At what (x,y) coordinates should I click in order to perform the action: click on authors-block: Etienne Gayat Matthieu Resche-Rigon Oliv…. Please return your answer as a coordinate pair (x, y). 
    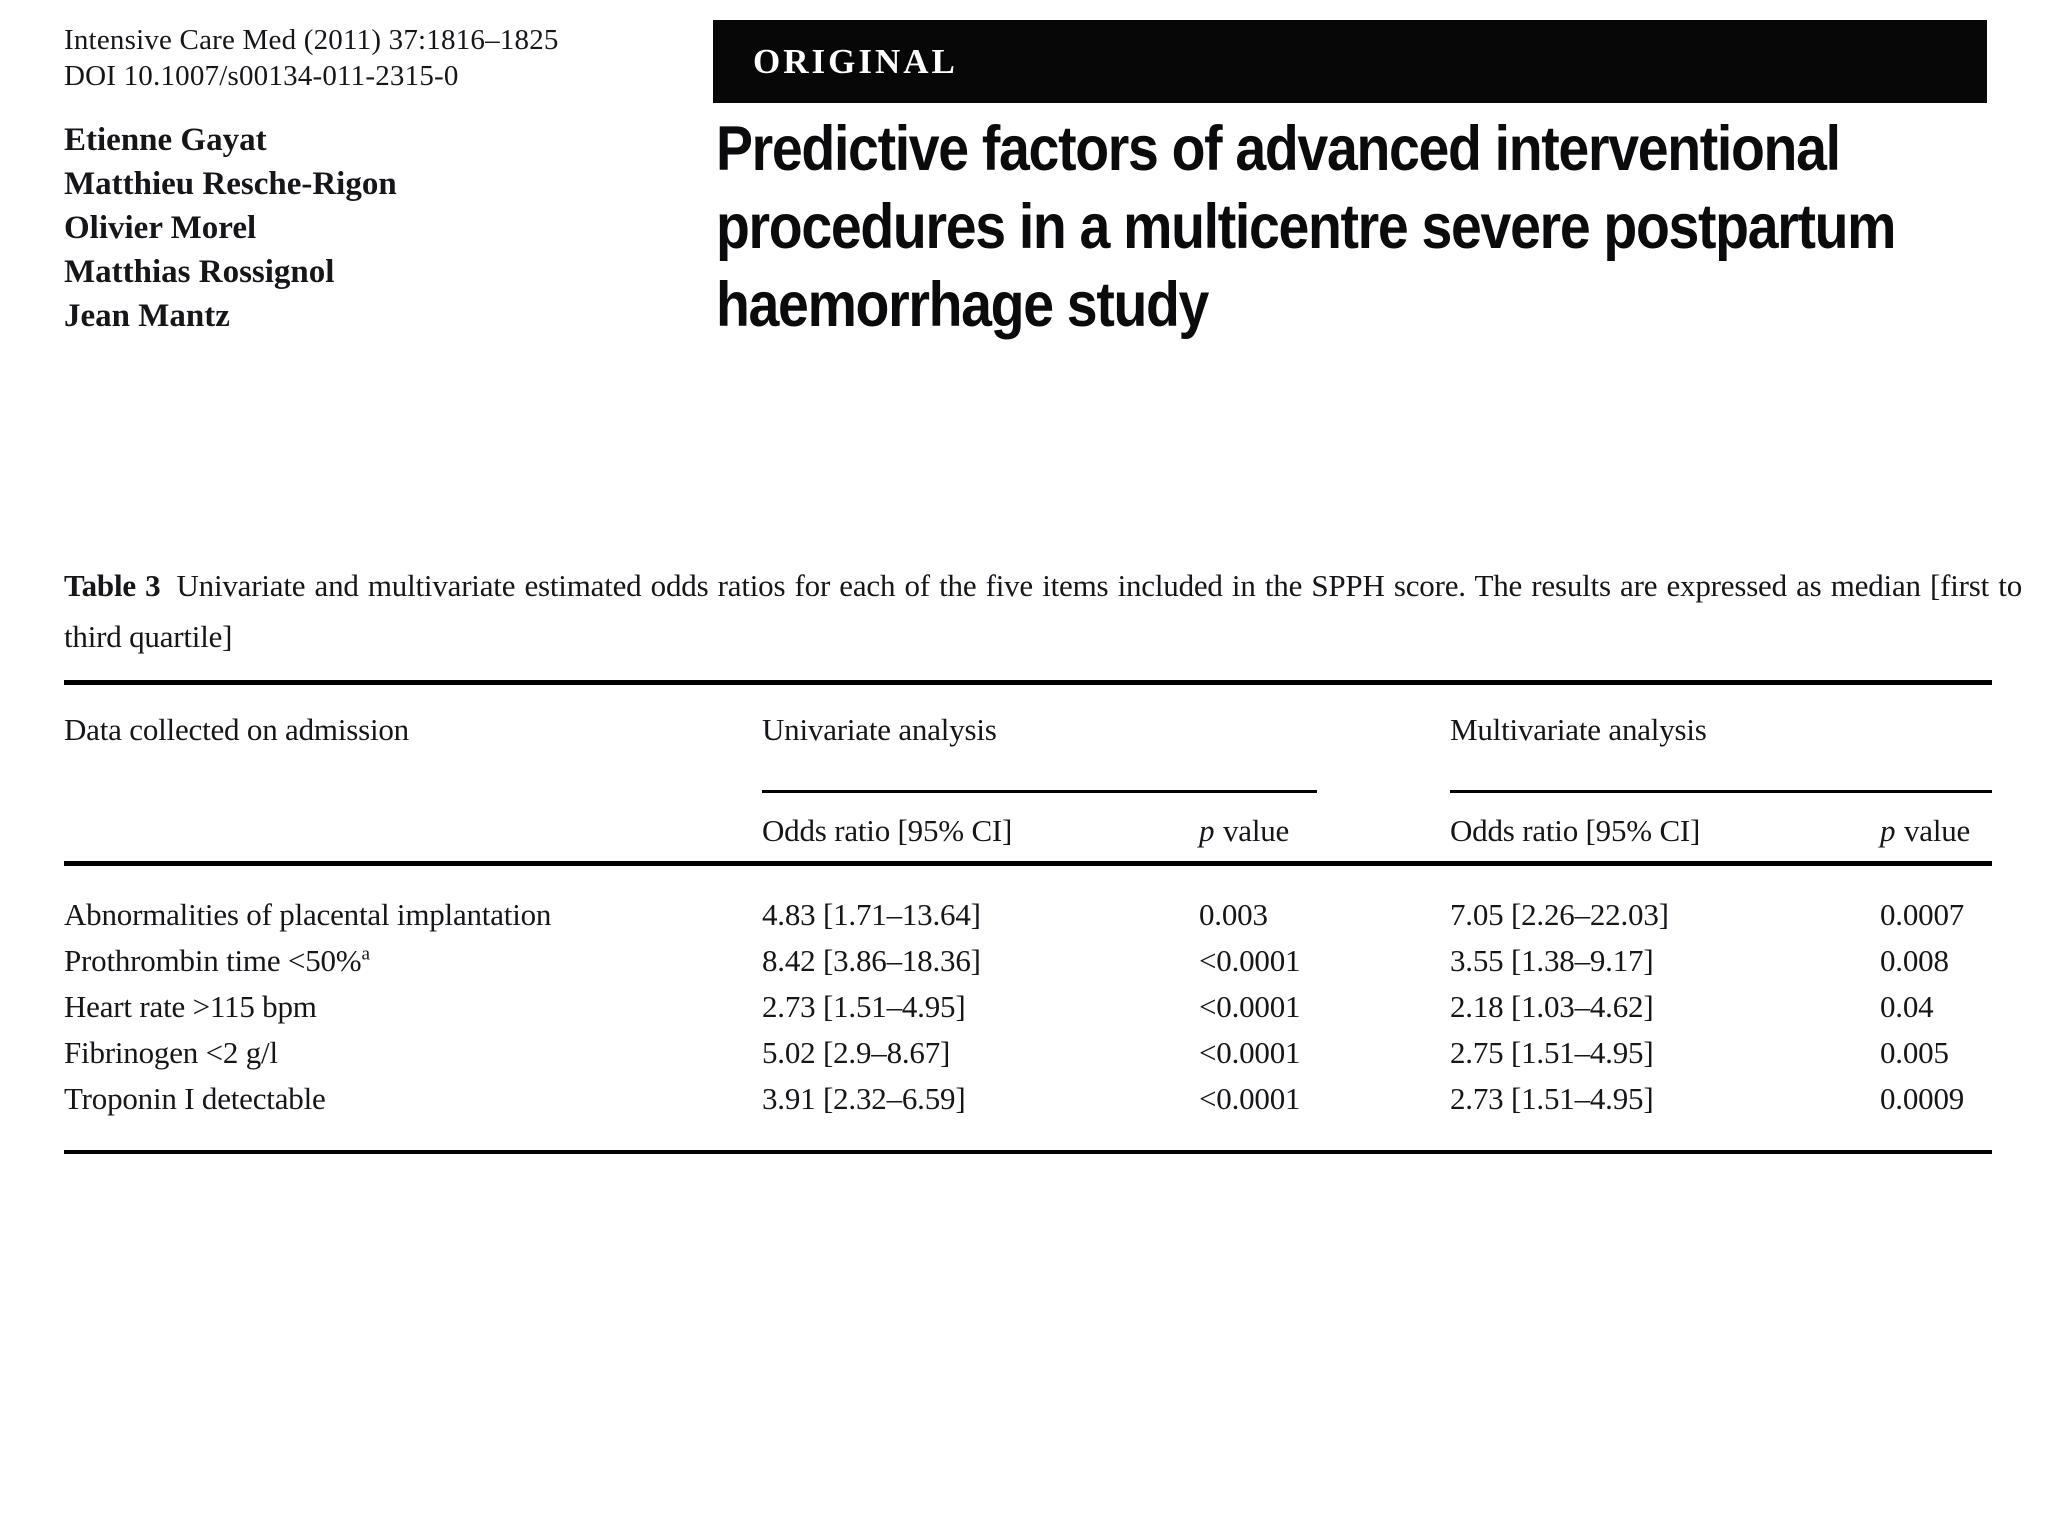
    Looking at the image, I should click on (230, 228).